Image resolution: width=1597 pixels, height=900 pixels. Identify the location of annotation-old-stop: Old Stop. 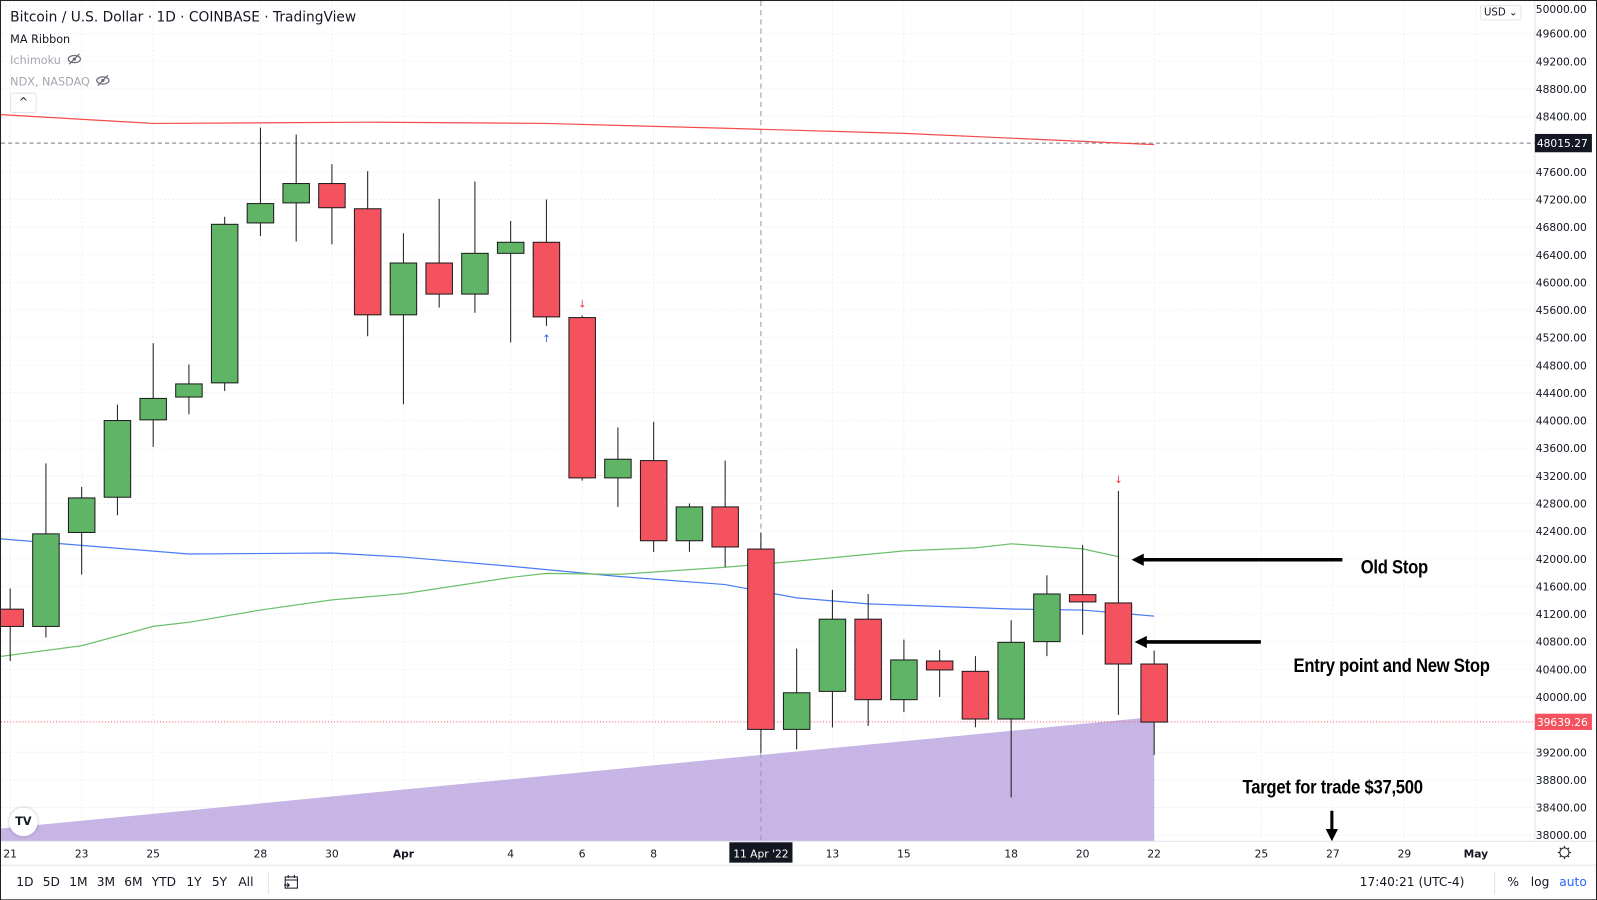
(1394, 568).